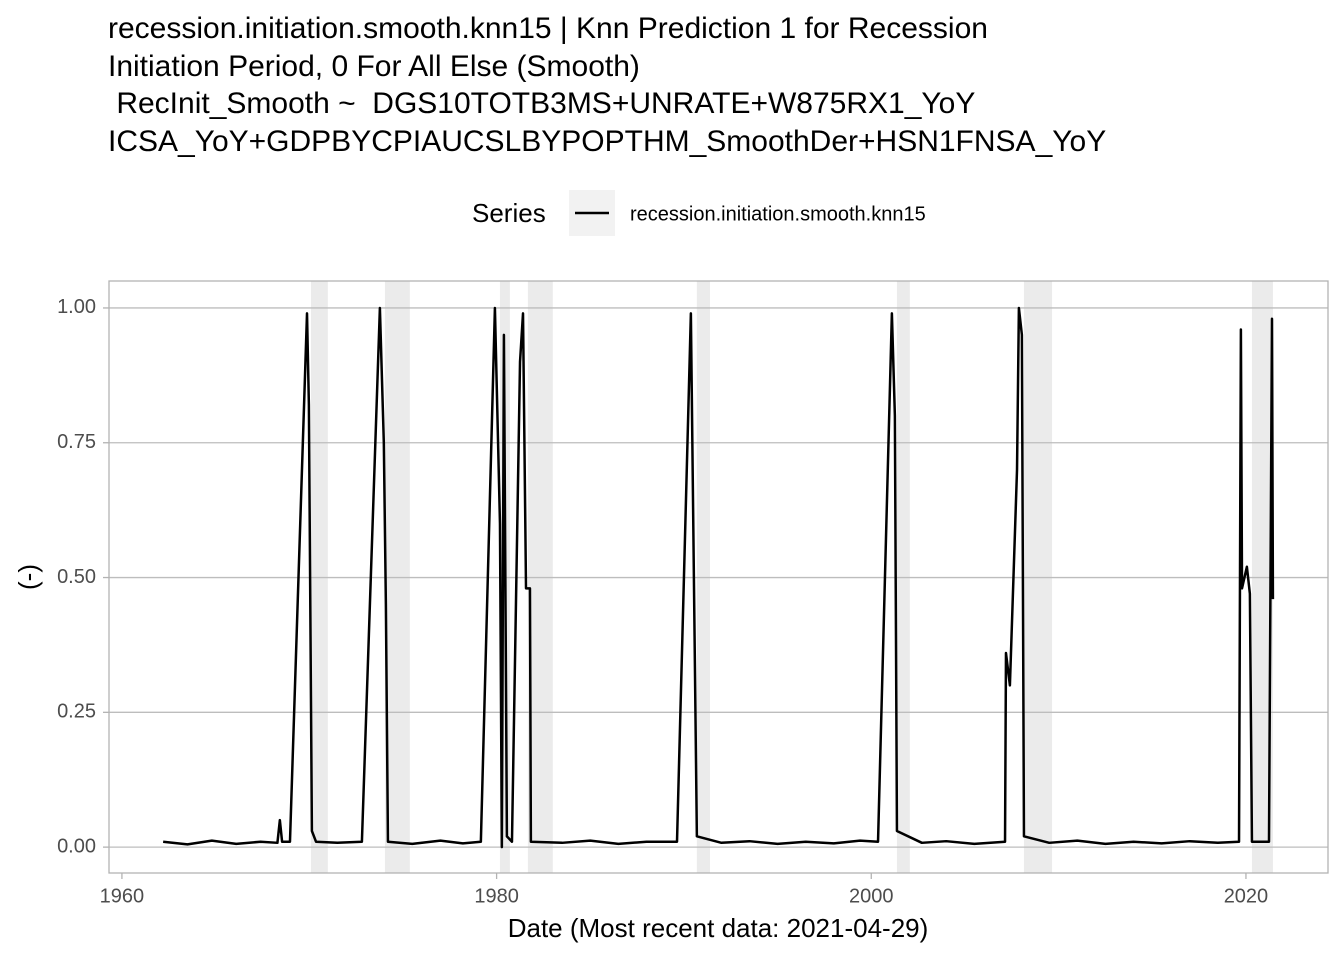  What do you see at coordinates (76, 712) in the screenshot?
I see `y-tick-label: 0.25` at bounding box center [76, 712].